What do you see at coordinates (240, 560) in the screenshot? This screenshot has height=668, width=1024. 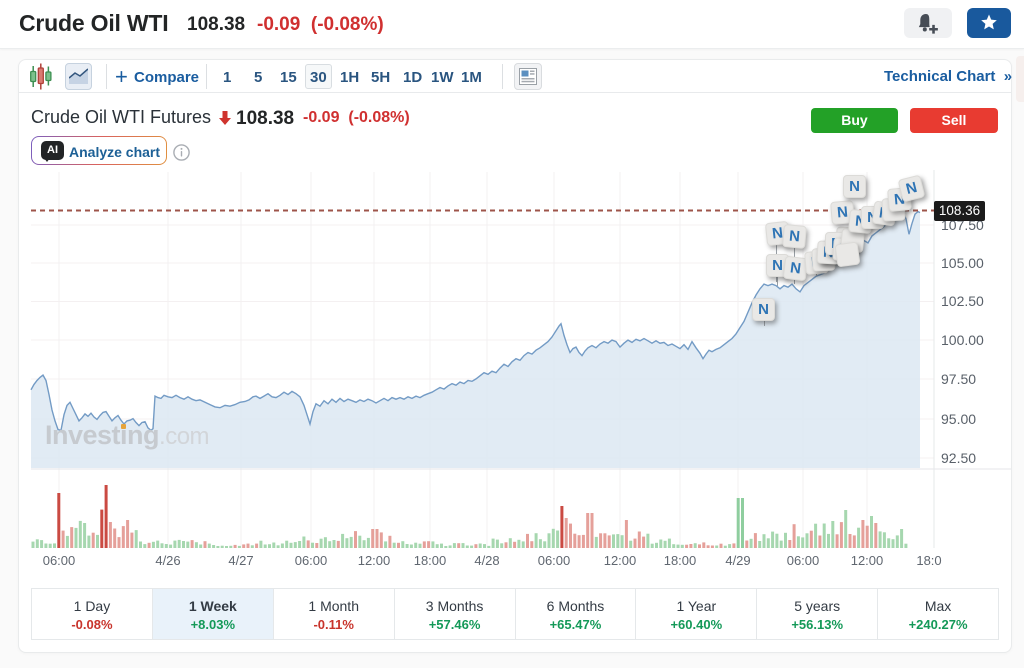 I see `svg-text: 4/27` at bounding box center [240, 560].